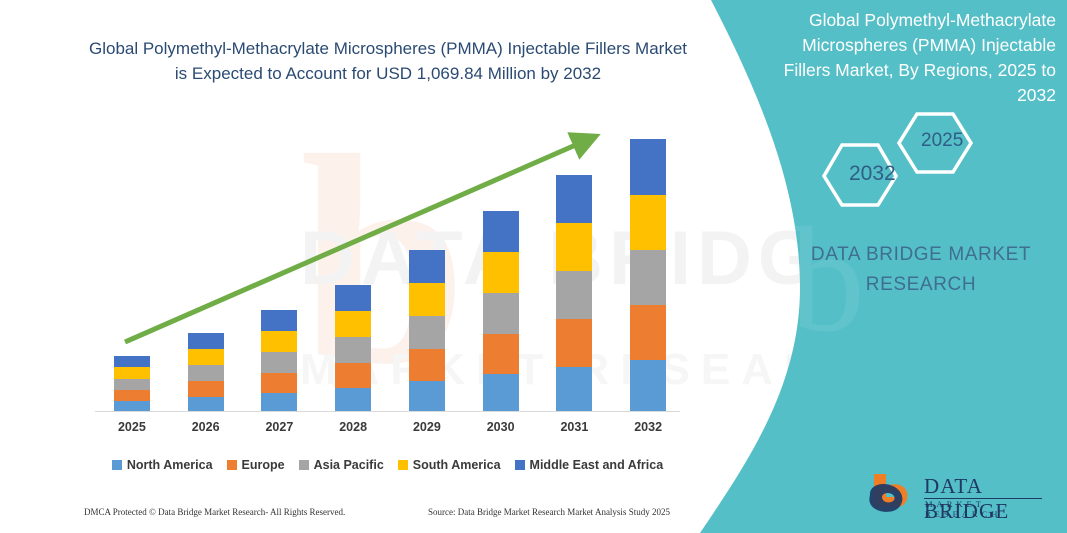 The height and width of the screenshot is (533, 1067). What do you see at coordinates (456, 465) in the screenshot?
I see `legend-label: South America` at bounding box center [456, 465].